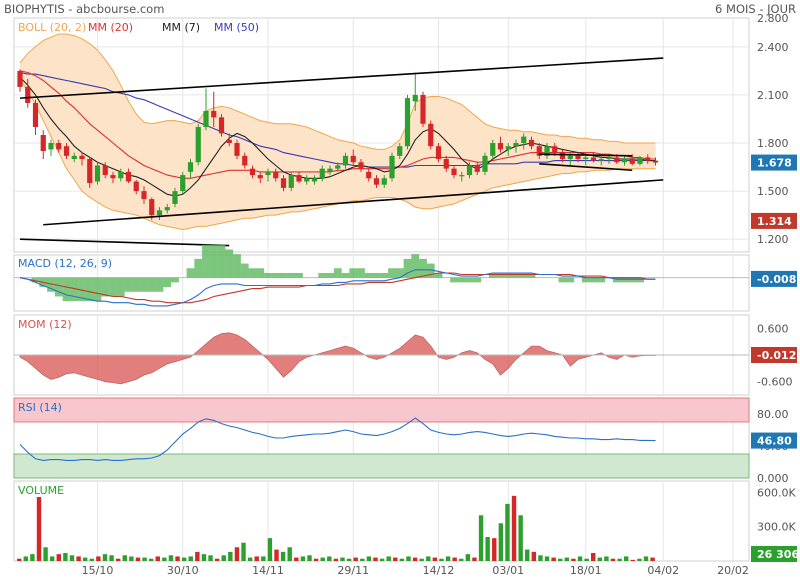  Describe the element at coordinates (236, 27) in the screenshot. I see `legend-mm50: MM (50)` at that location.